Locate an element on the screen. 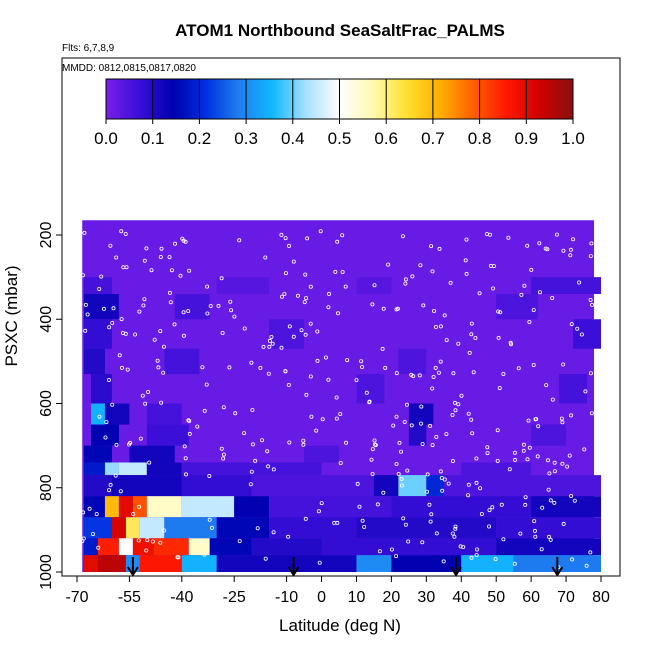  y-tick-label: 1000 is located at coordinates (46, 572).